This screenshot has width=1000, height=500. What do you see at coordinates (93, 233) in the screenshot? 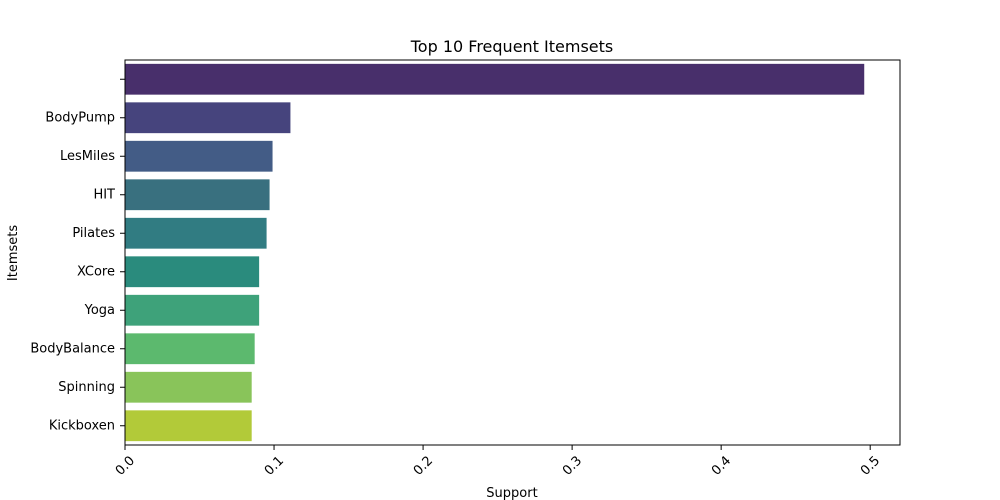
I see `y-tick-label: Pilates` at bounding box center [93, 233].